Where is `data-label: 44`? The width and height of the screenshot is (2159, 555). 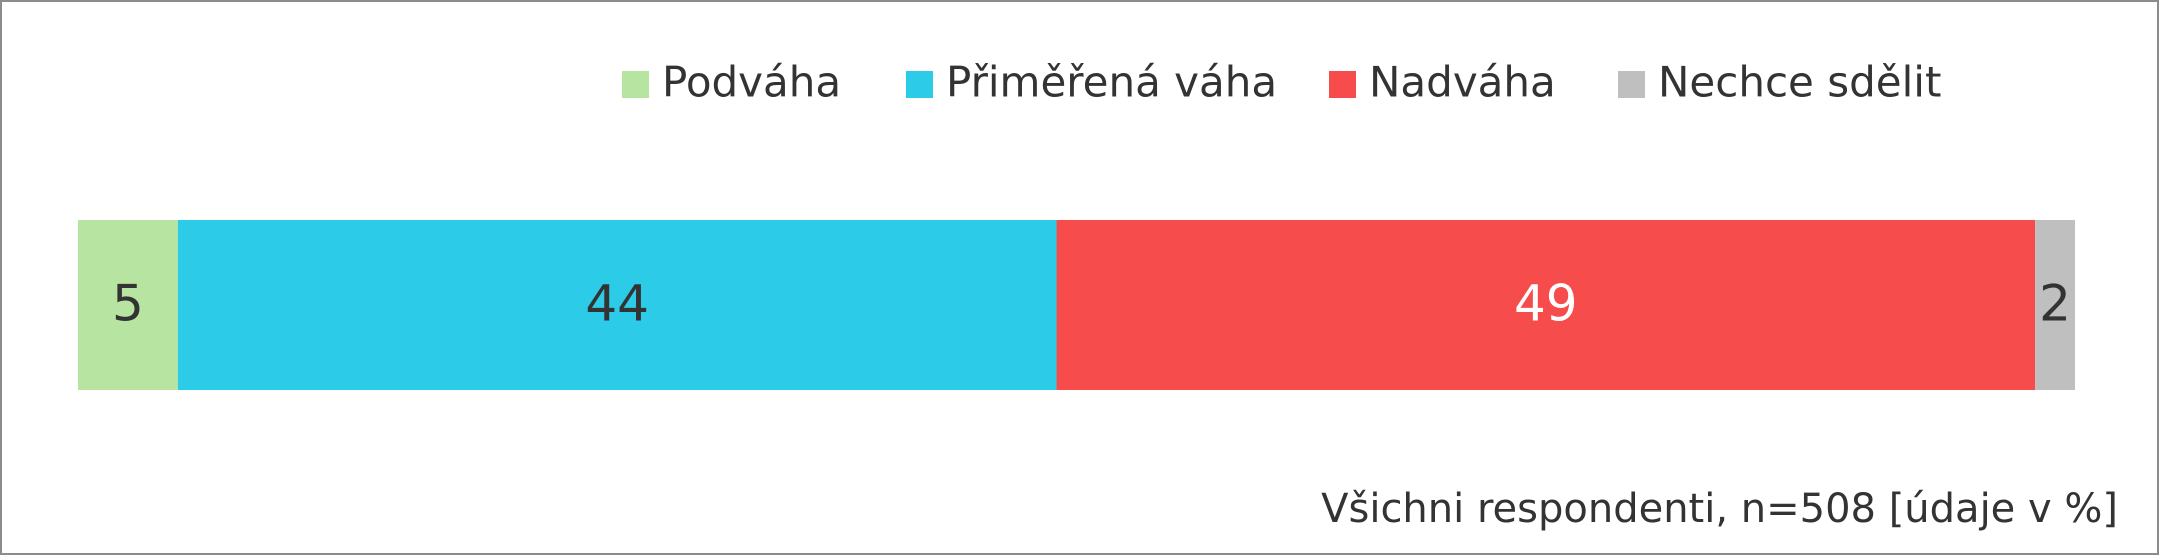
data-label: 44 is located at coordinates (617, 304).